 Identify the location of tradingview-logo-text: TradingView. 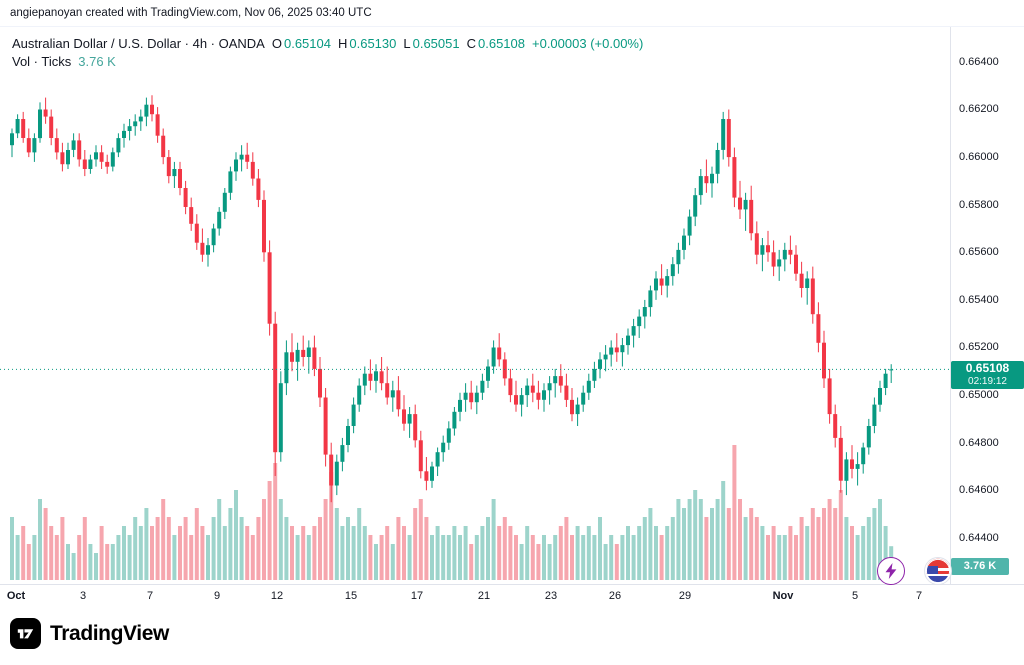
(109, 633).